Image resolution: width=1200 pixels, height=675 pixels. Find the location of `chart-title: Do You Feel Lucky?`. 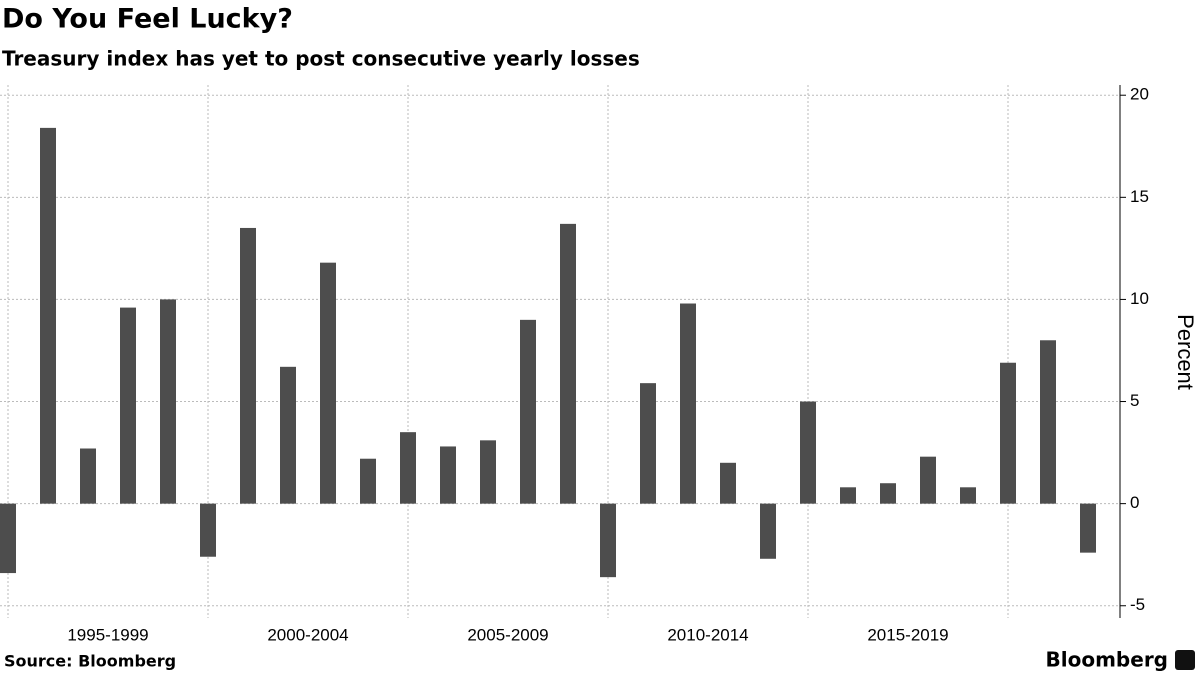

chart-title: Do You Feel Lucky? is located at coordinates (147, 19).